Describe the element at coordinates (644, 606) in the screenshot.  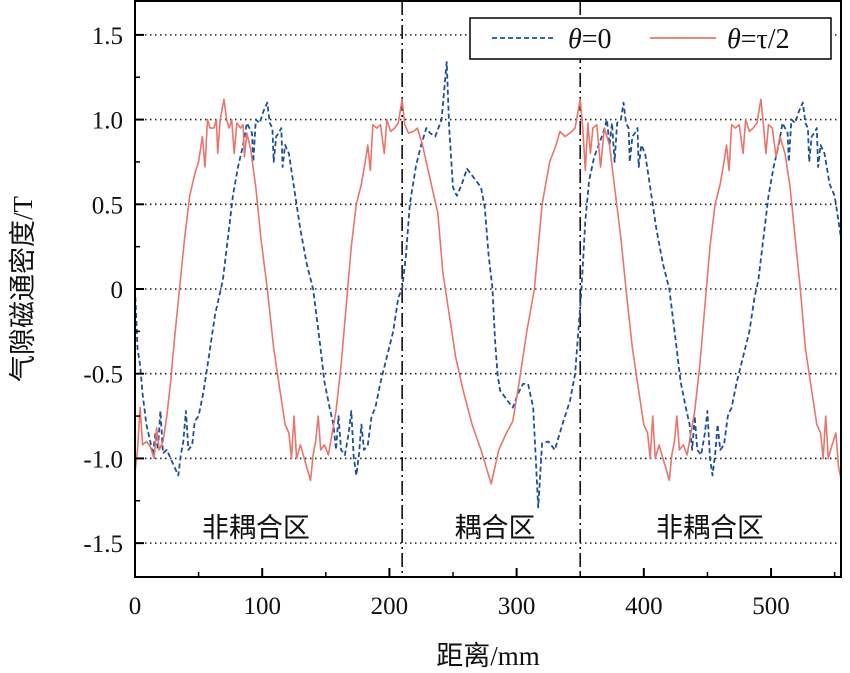
I see `x-tick-label: 400` at that location.